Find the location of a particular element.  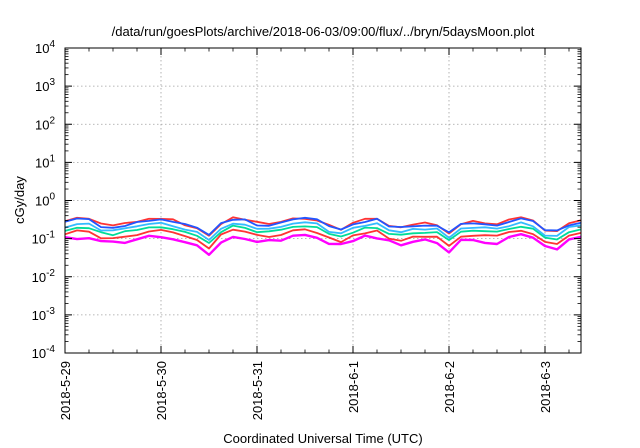

y-tick-label: 10² is located at coordinates (45, 123).